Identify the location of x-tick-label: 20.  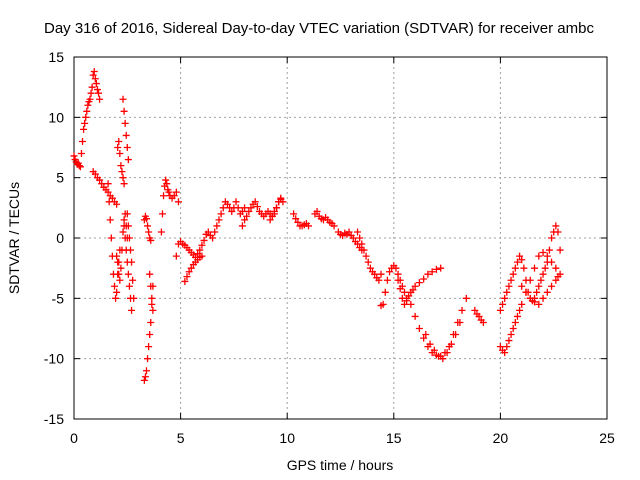
(501, 438).